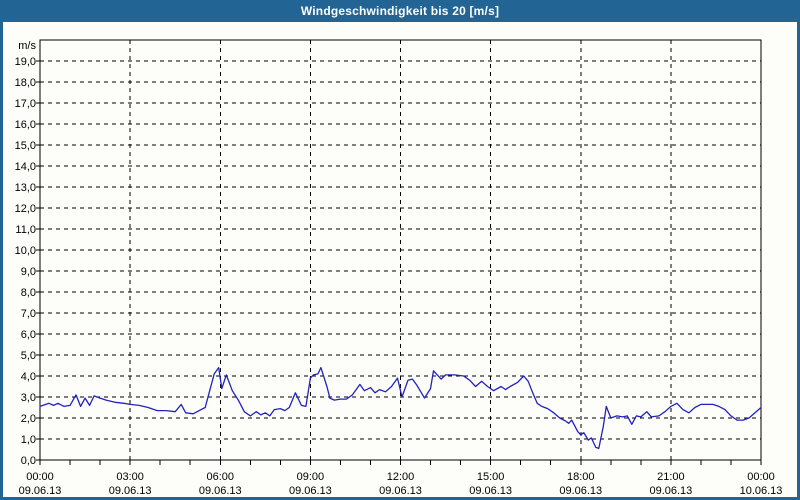  What do you see at coordinates (25, 125) in the screenshot?
I see `svg-text: 16,0` at bounding box center [25, 125].